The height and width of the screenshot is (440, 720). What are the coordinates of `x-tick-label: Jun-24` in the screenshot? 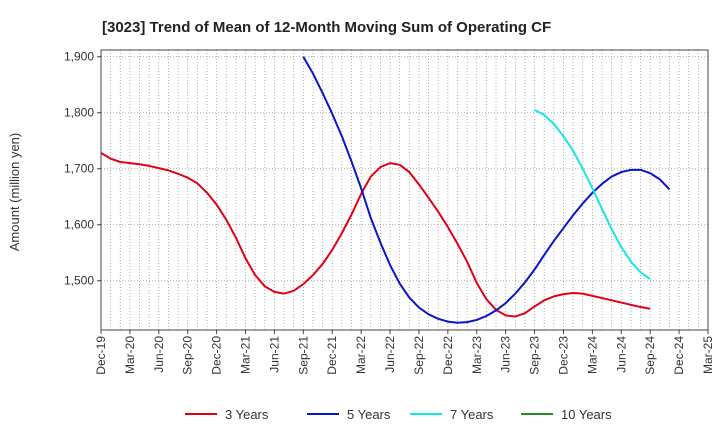 It's located at (621, 354).